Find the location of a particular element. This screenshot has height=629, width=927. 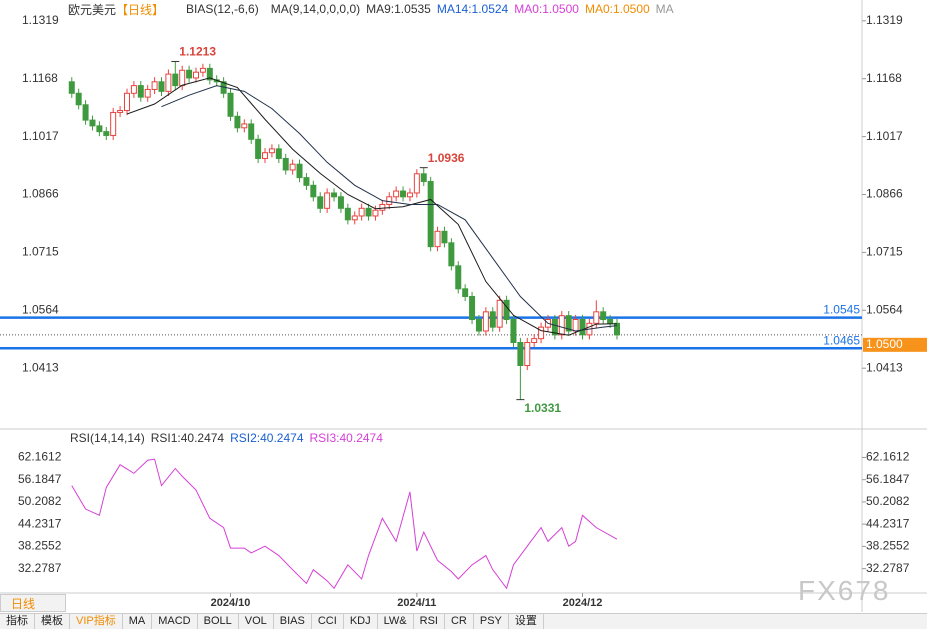

toolbar-item: LW& is located at coordinates (396, 621).